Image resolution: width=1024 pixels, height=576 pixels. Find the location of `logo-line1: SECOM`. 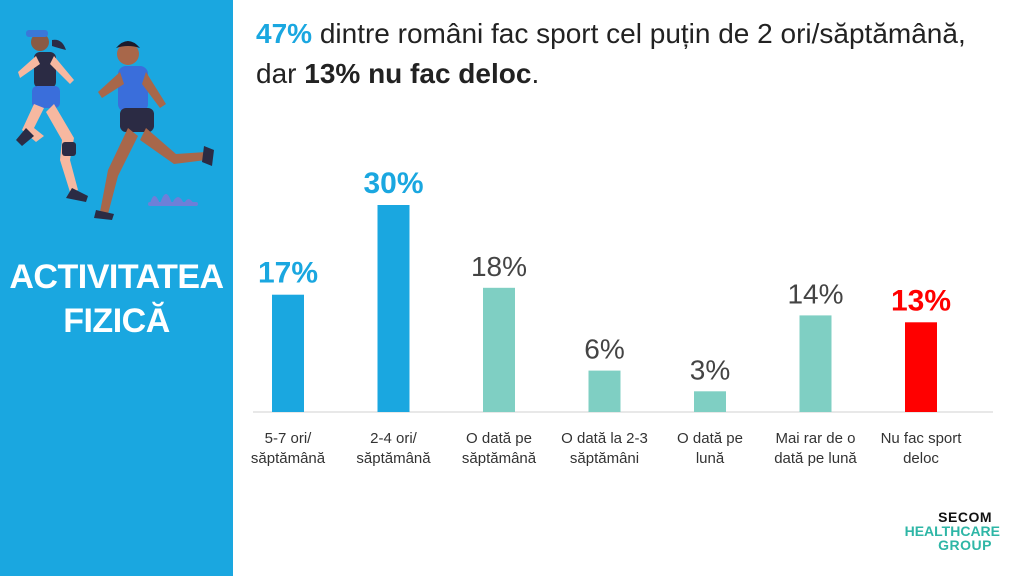

logo-line1: SECOM is located at coordinates (965, 517).